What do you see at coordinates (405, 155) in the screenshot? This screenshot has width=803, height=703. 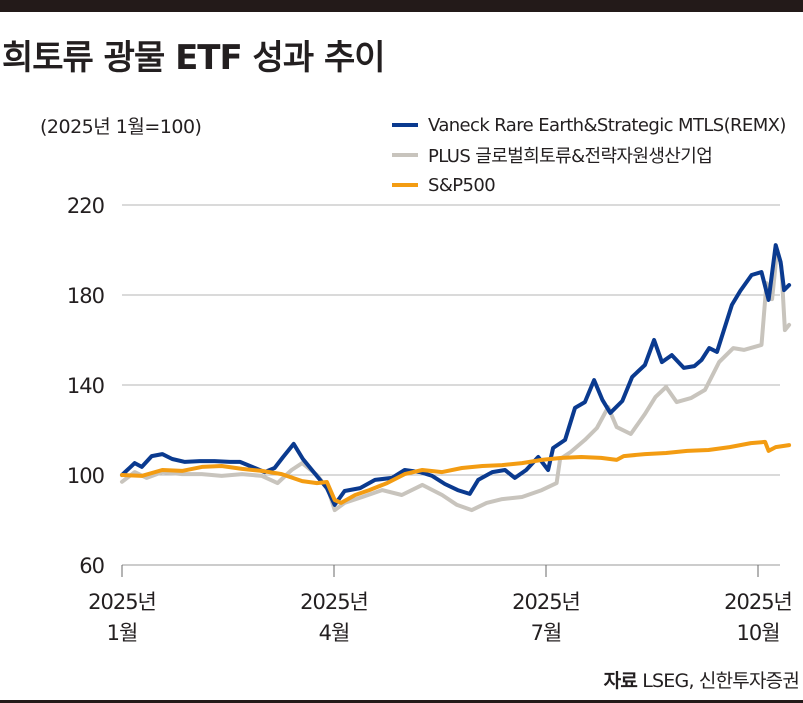 I see `legend-swatch-plus` at bounding box center [405, 155].